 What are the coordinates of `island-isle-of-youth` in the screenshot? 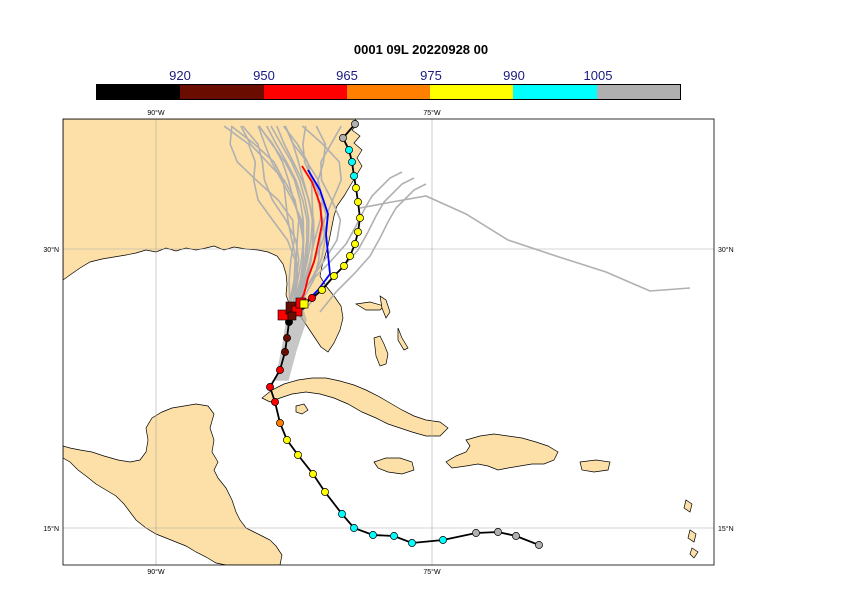 It's located at (302, 409).